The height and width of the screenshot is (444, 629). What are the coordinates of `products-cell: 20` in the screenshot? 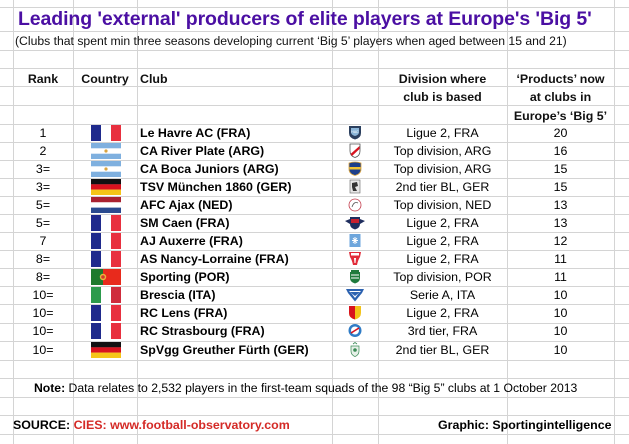 It's located at (560, 133).